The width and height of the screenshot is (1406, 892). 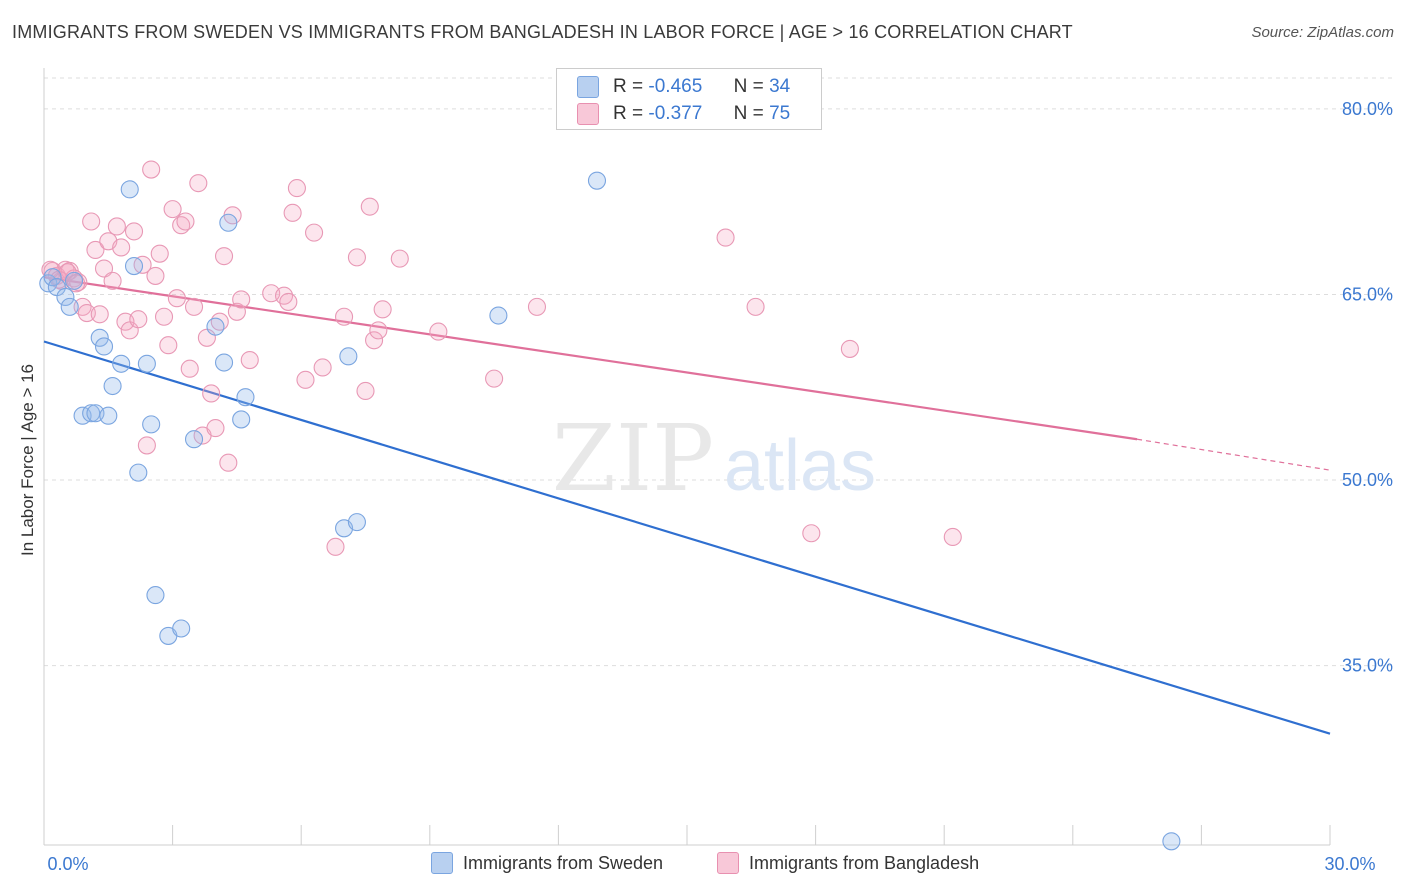 What do you see at coordinates (1367, 294) in the screenshot?
I see `y-tick-label: 65.0%` at bounding box center [1367, 294].